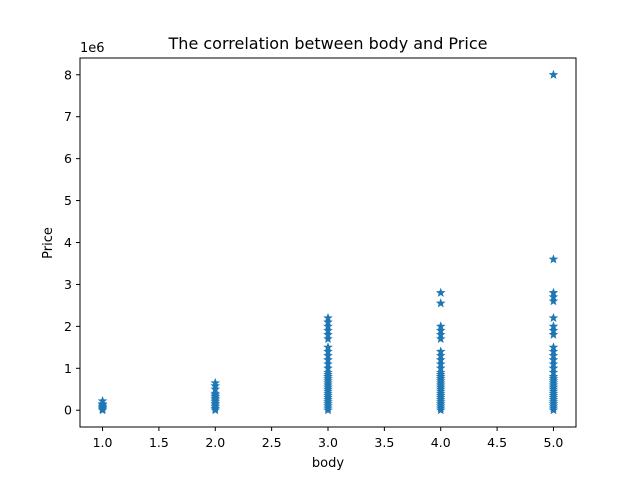 The width and height of the screenshot is (640, 480). Describe the element at coordinates (215, 442) in the screenshot. I see `x-tick-label: 2.0` at that location.